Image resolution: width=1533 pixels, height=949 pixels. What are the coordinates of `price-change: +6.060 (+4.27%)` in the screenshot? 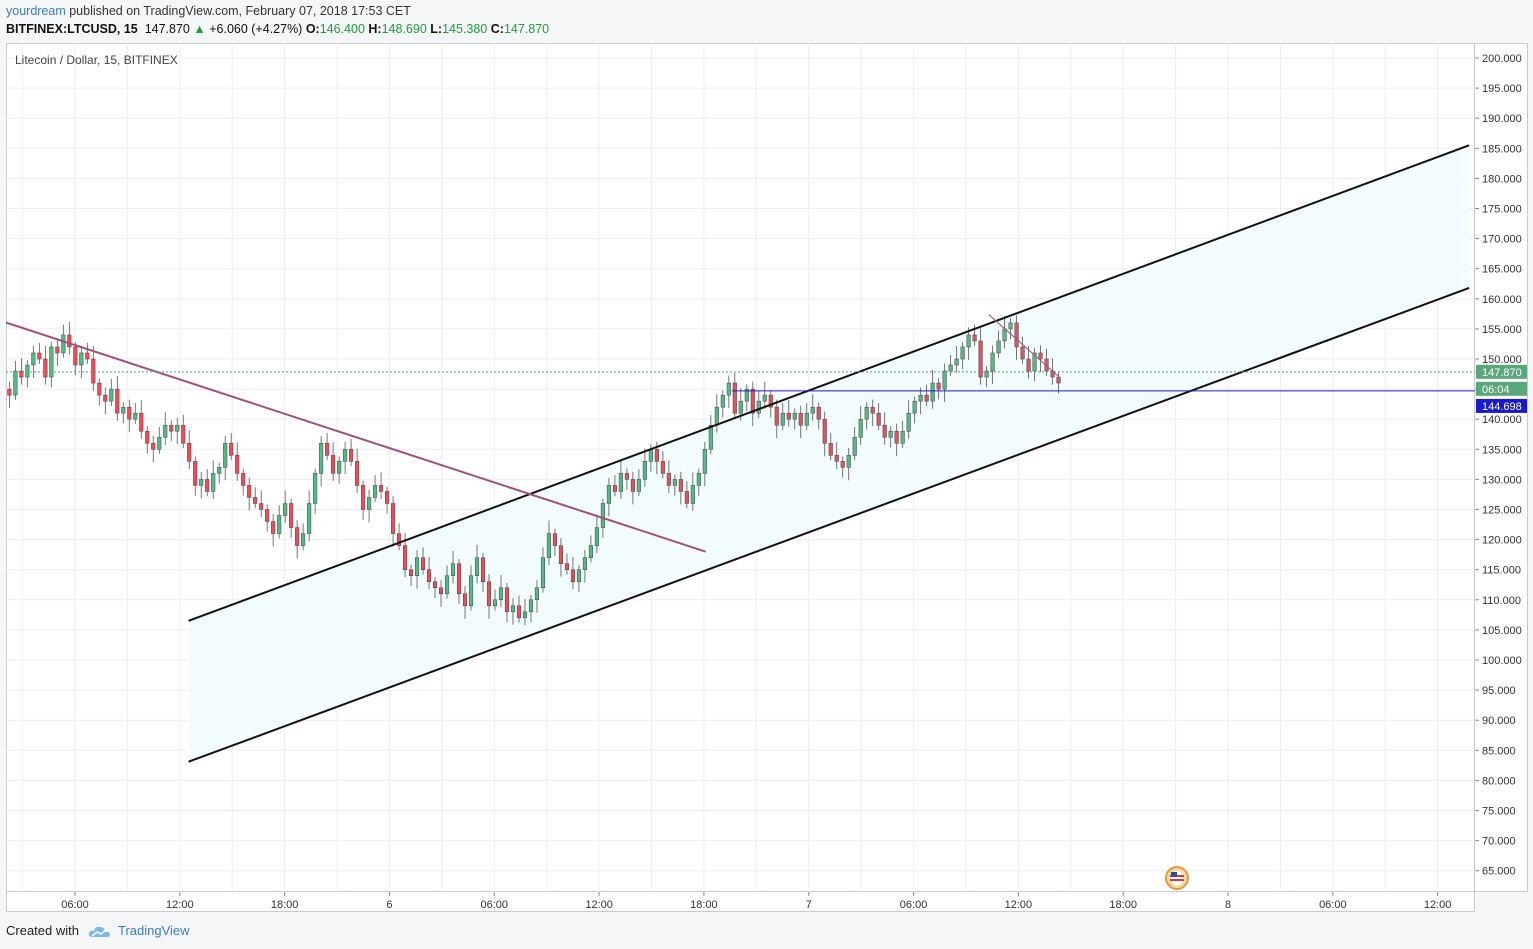 It's located at (256, 29).